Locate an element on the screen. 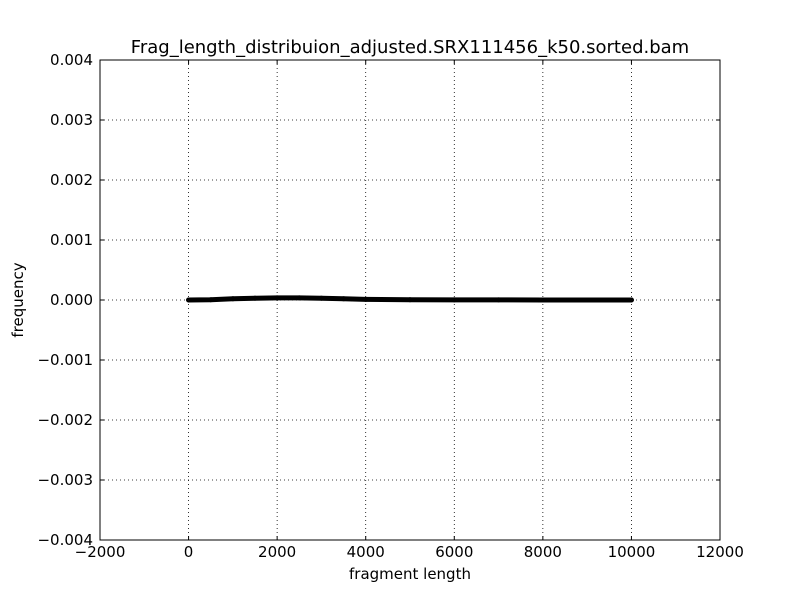 The image size is (800, 600). y-tick-label: 0.003 is located at coordinates (71, 120).